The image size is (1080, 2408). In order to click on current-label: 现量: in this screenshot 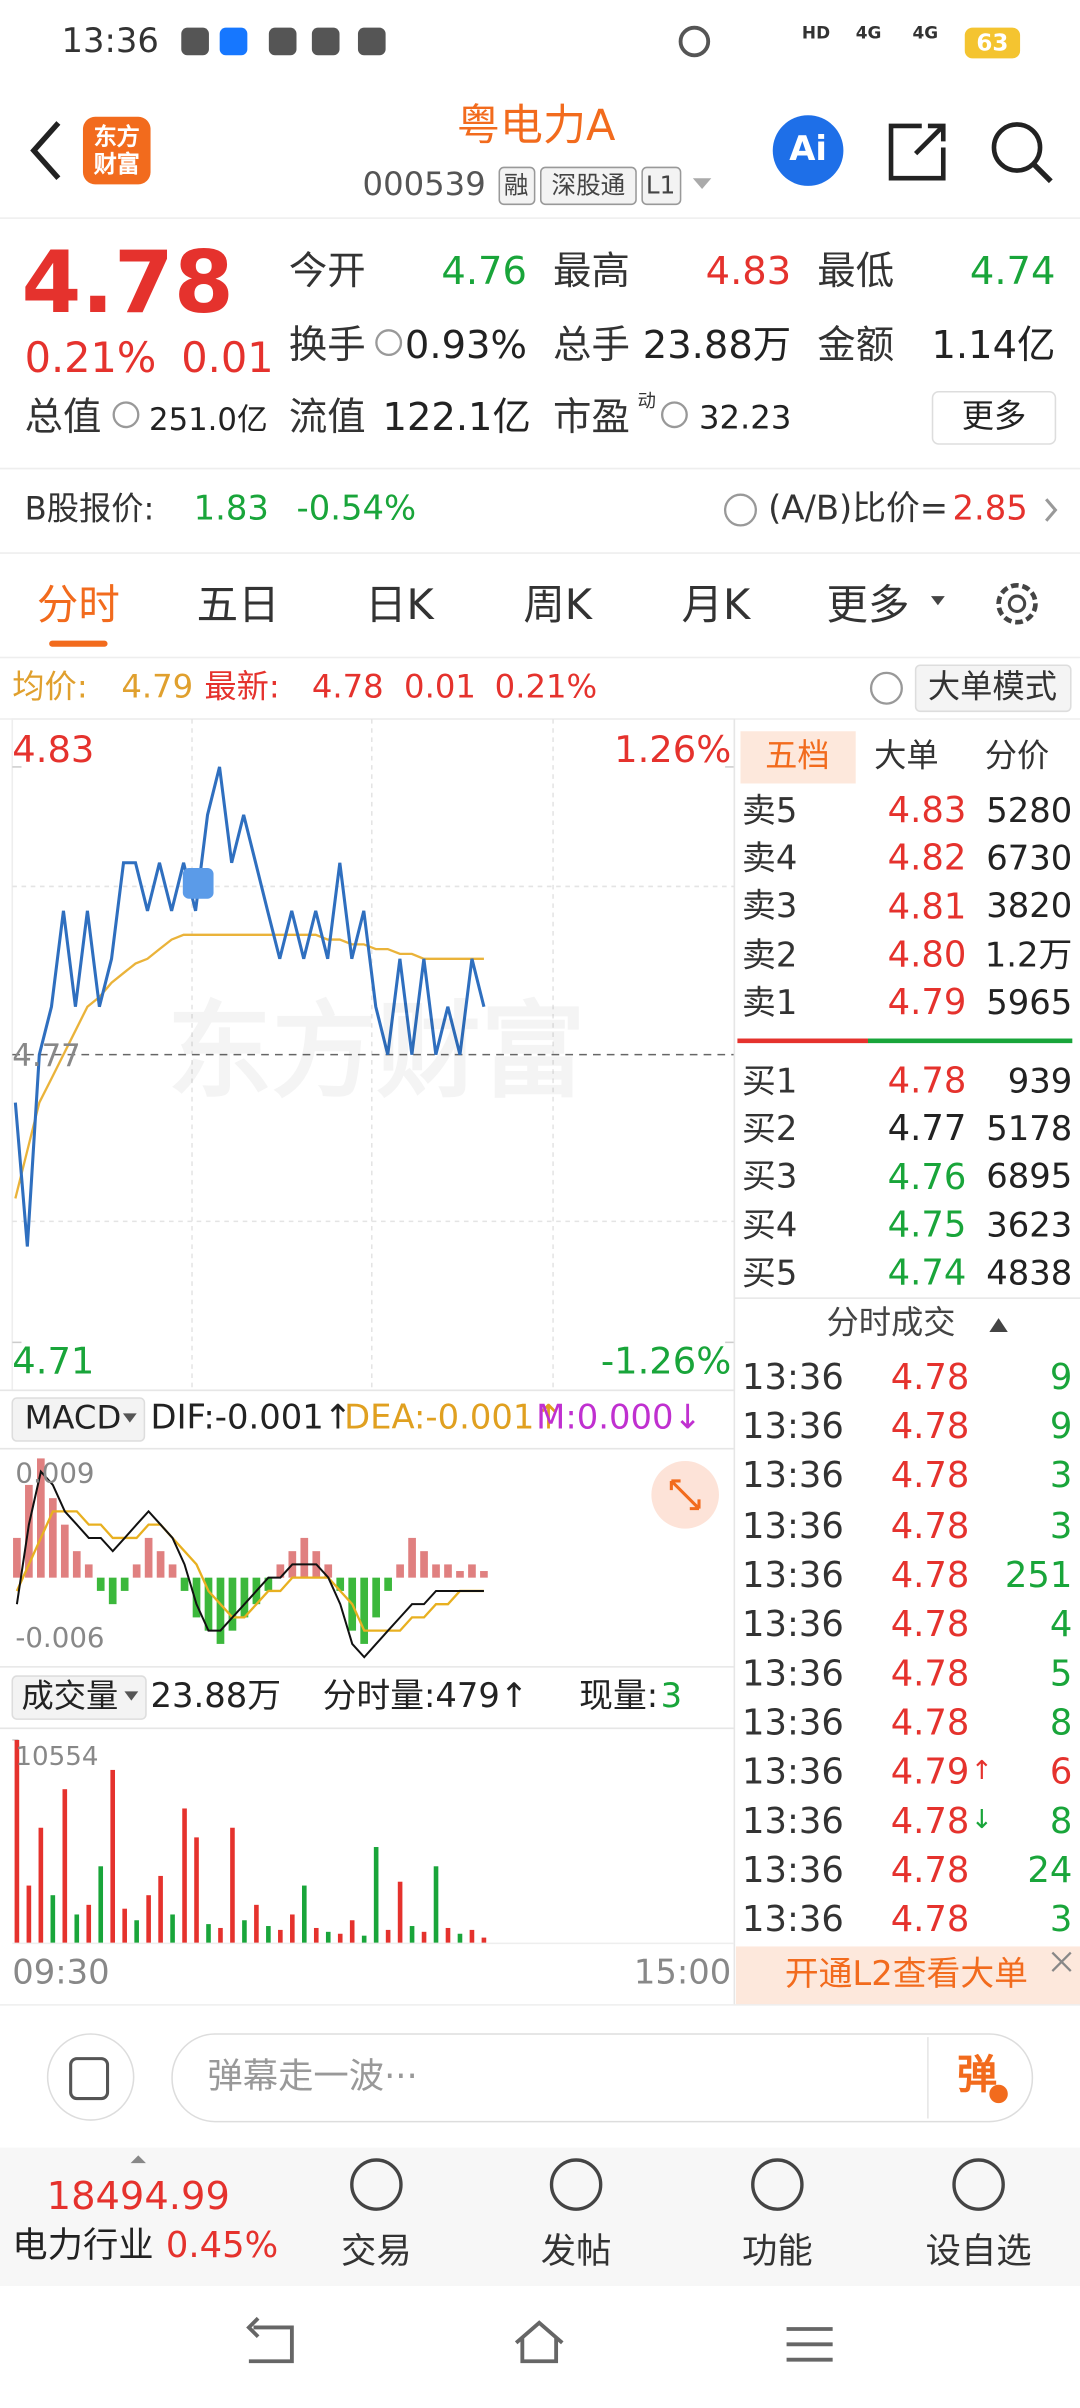, I will do `click(619, 1696)`.